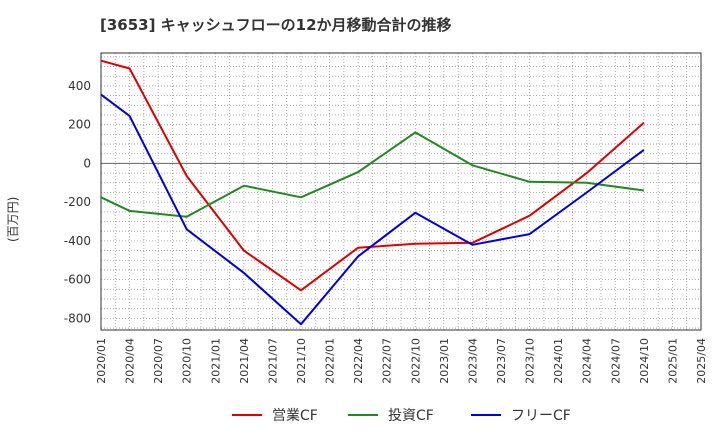 This screenshot has width=720, height=440. I want to click on x-tick-label: 2020/01, so click(101, 361).